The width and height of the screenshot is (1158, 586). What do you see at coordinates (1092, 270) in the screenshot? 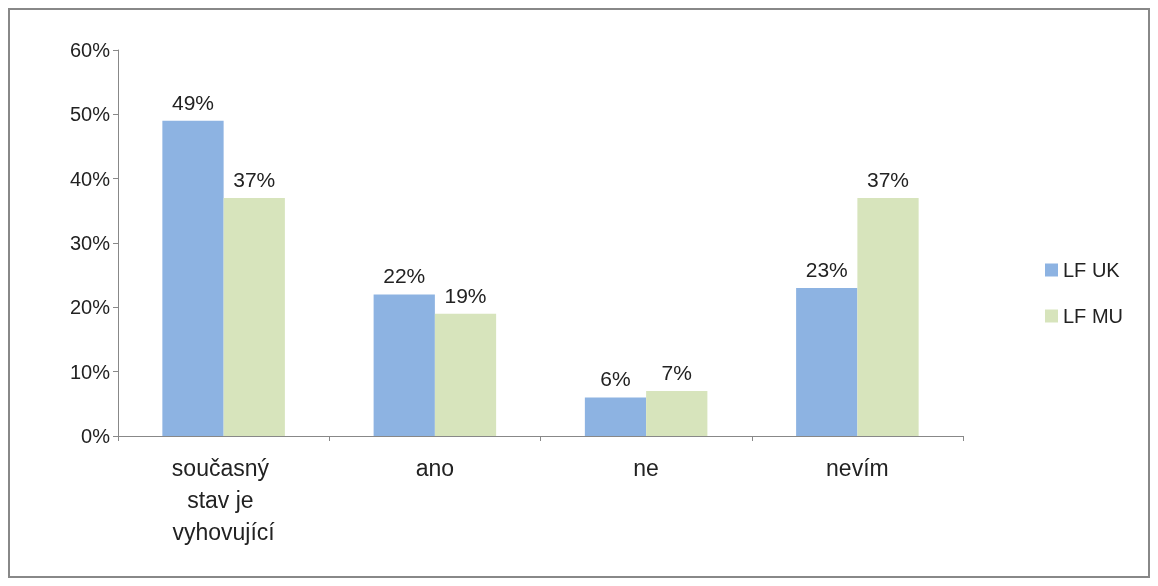
I see `legend-label: LF UK` at bounding box center [1092, 270].